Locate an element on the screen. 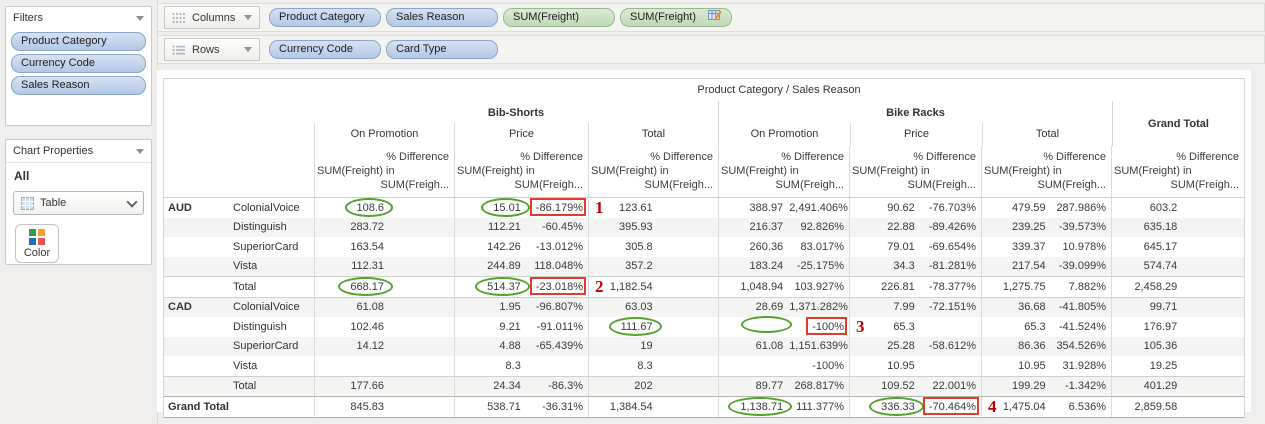  cell-sum-freight: 216.37 is located at coordinates (766, 227).